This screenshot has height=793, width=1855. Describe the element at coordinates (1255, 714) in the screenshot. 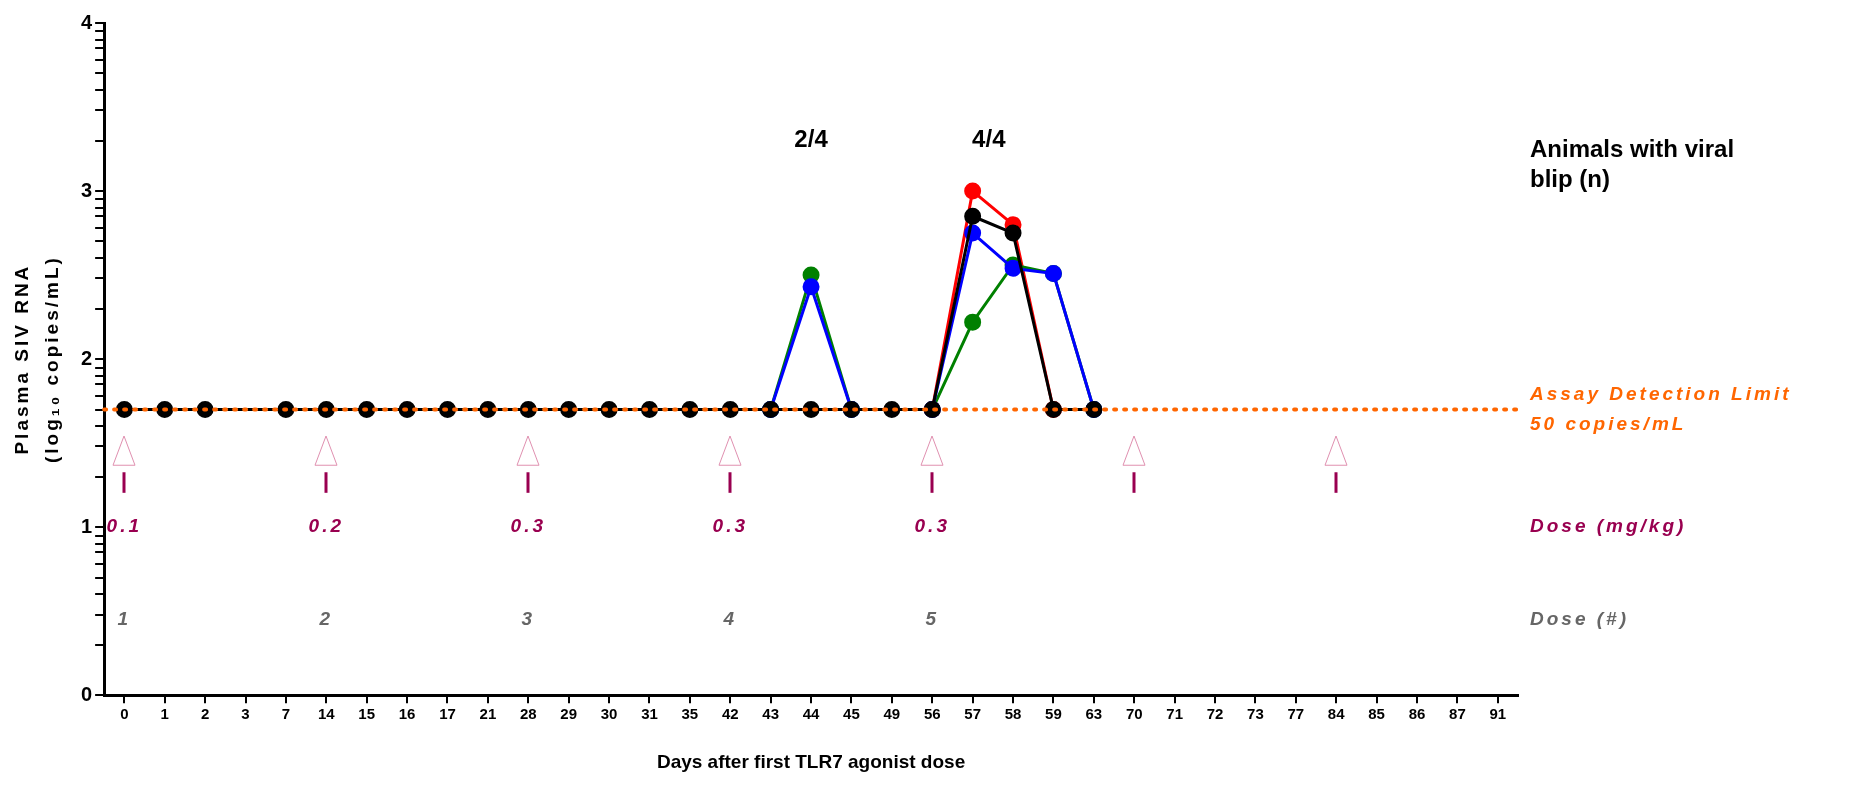

I see `x-tick-label: 73` at that location.